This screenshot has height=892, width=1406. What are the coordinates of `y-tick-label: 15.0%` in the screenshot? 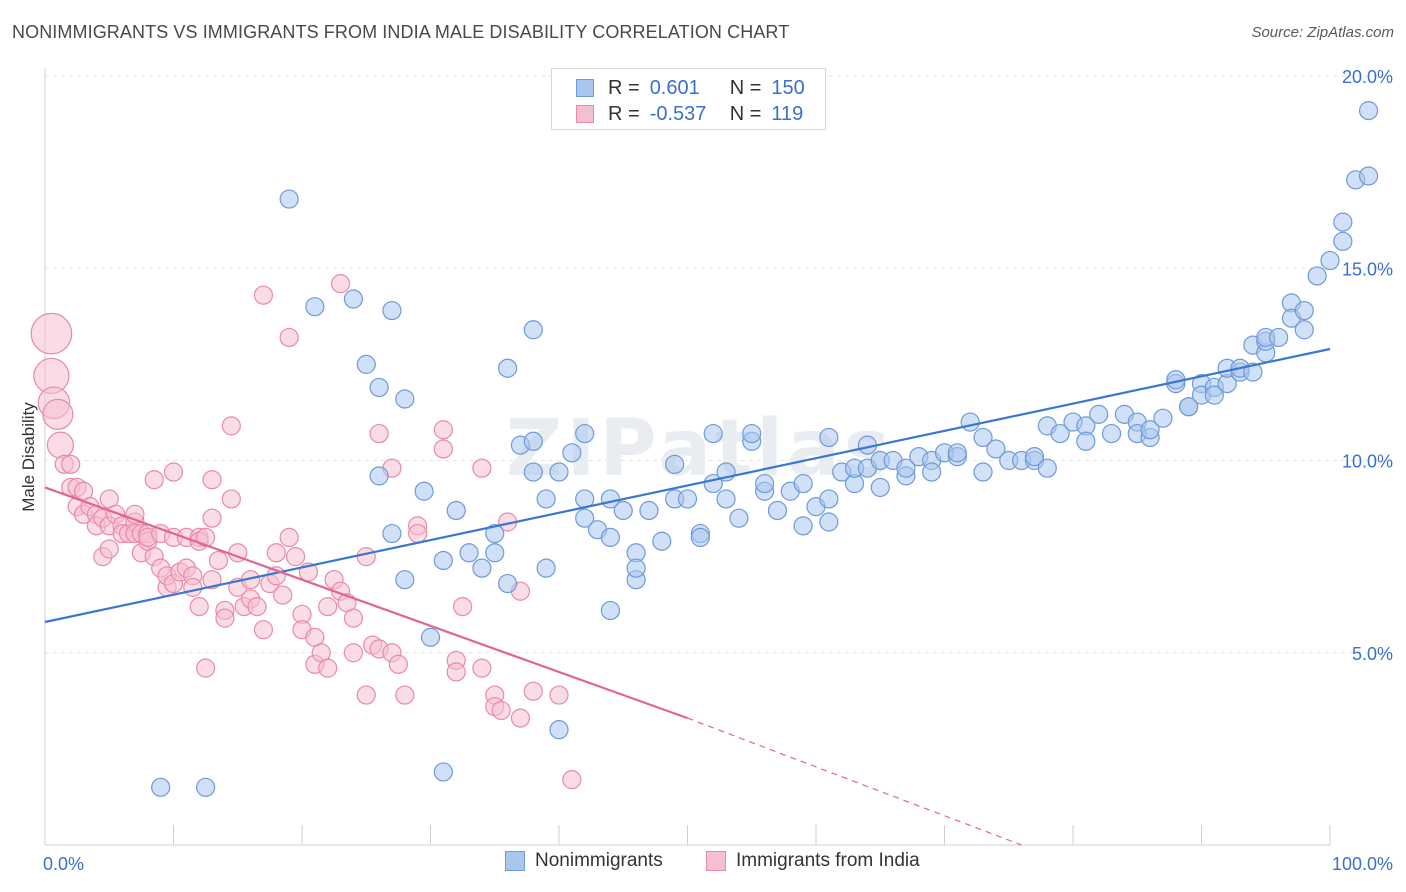 It's located at (1367, 269).